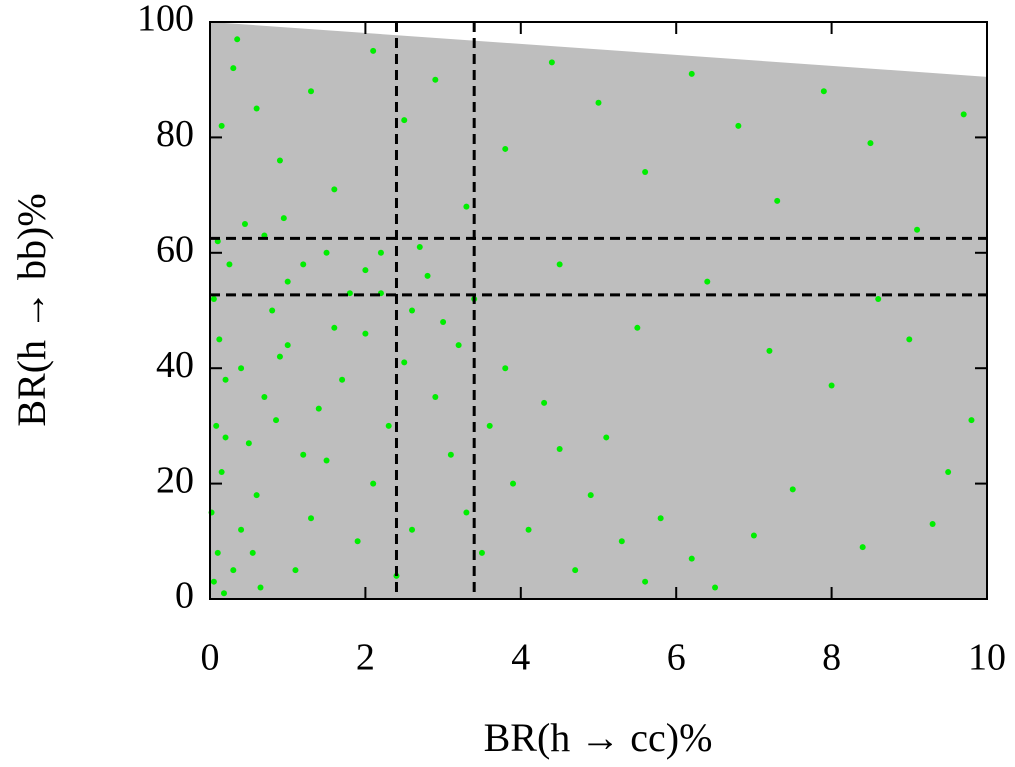  What do you see at coordinates (520, 658) in the screenshot?
I see `x-tick-label: 4` at bounding box center [520, 658].